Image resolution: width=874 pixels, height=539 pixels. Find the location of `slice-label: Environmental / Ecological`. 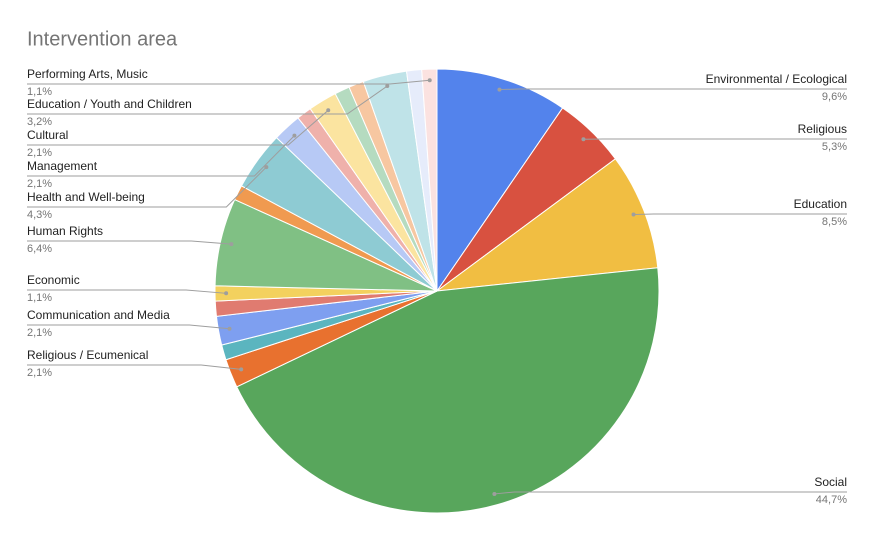

slice-label: Environmental / Ecological is located at coordinates (776, 79).